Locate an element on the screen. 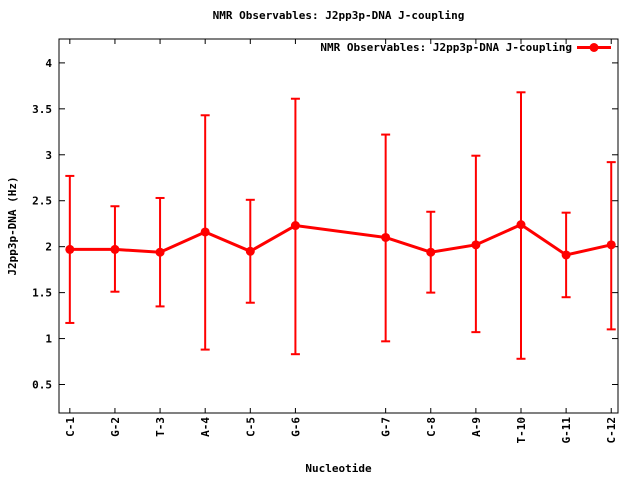 Image resolution: width=640 pixels, height=480 pixels. x-tick-label: C-8 is located at coordinates (431, 427).